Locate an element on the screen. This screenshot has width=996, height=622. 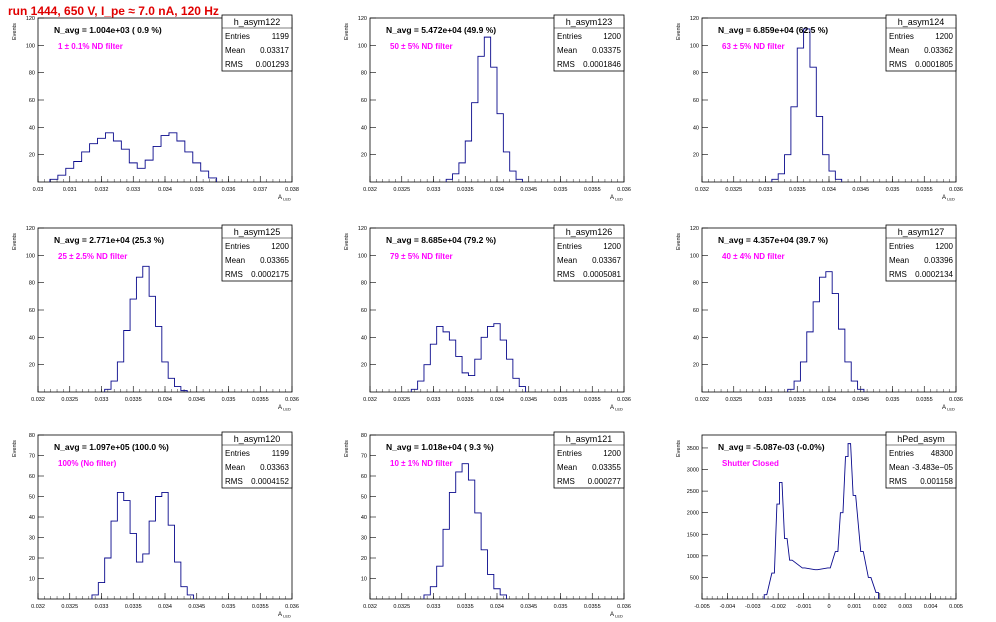
x-tick-label: 0.037 is located at coordinates (260, 190).